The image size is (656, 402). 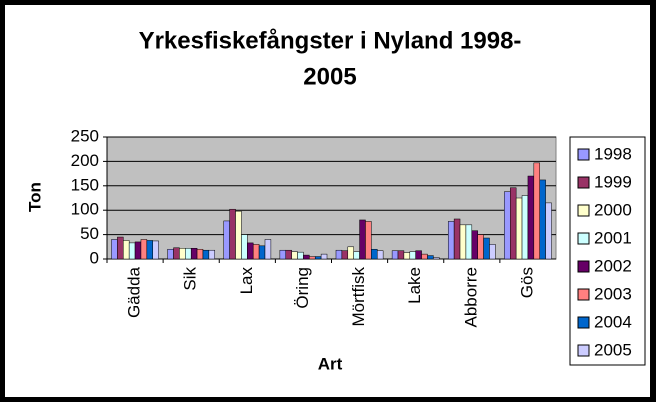 I want to click on x-tick-label: Gädda, so click(x=134, y=292).